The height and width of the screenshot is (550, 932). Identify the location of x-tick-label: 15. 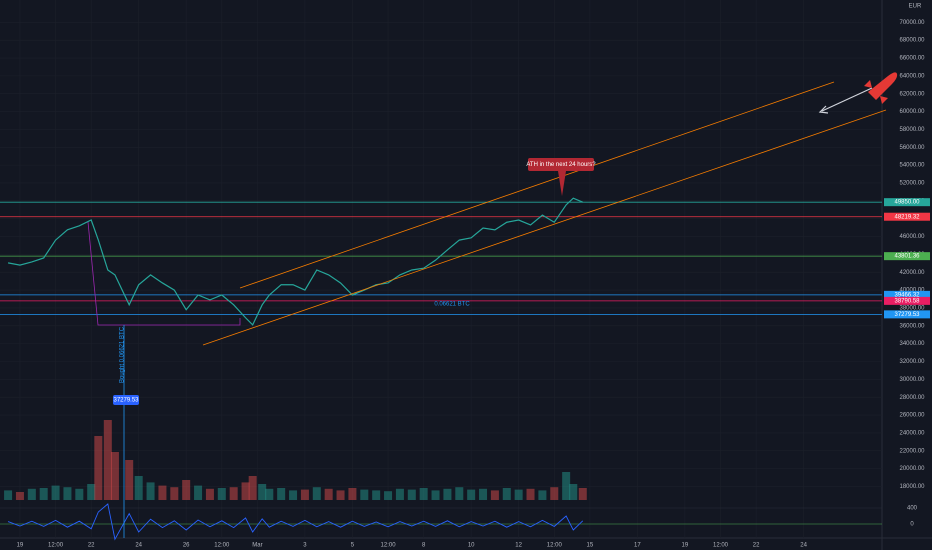
(590, 546).